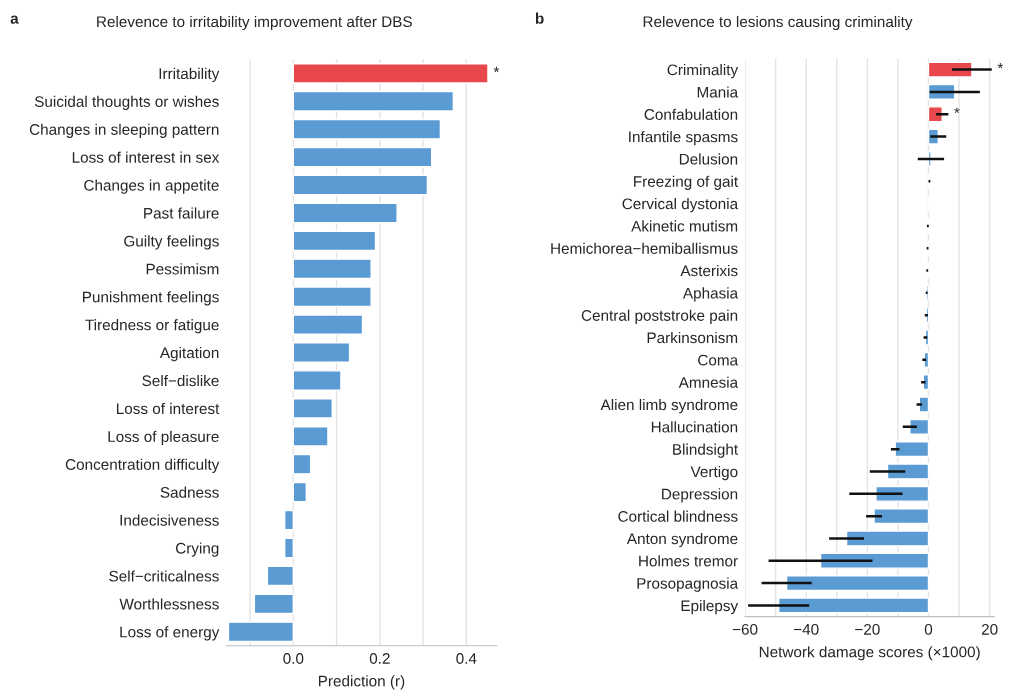 Image resolution: width=1017 pixels, height=698 pixels. What do you see at coordinates (181, 213) in the screenshot?
I see `y-tick-label: Past failure` at bounding box center [181, 213].